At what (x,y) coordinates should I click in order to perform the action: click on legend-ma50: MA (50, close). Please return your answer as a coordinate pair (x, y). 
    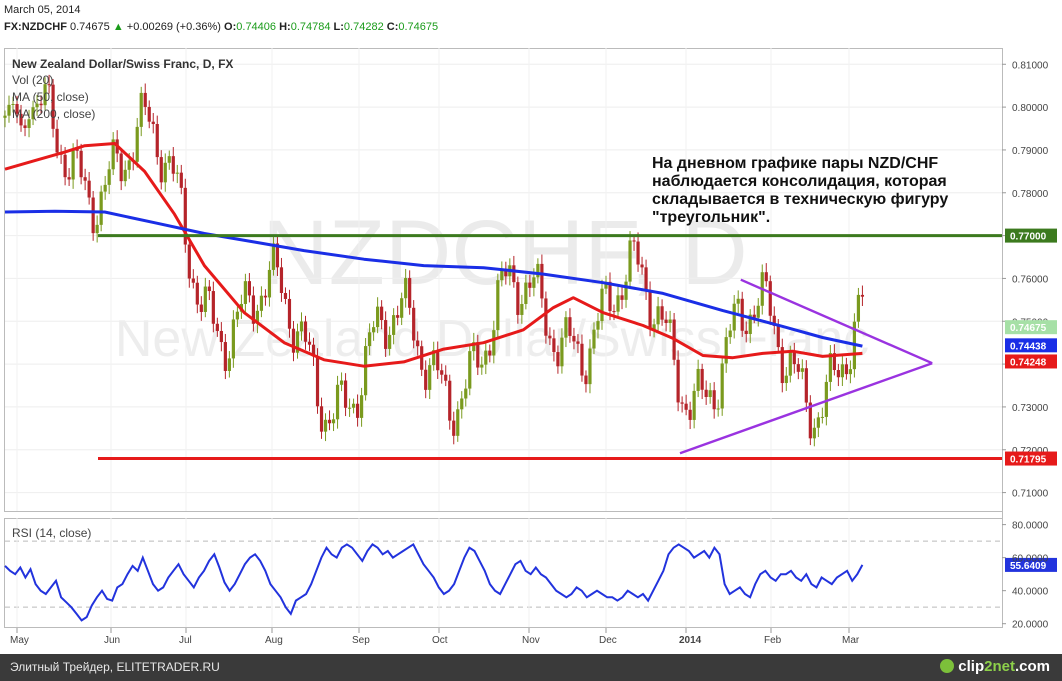
    Looking at the image, I should click on (50, 97).